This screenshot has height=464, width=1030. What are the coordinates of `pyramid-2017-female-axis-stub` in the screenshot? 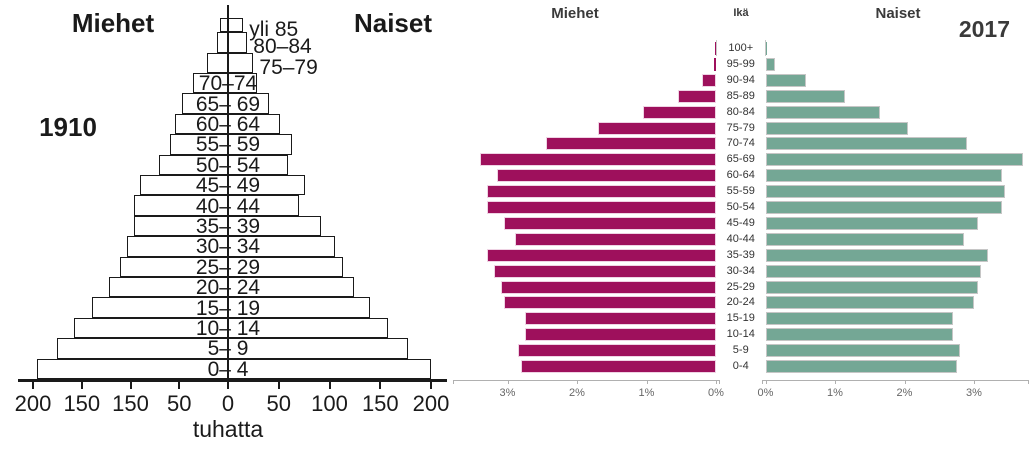 It's located at (765, 48).